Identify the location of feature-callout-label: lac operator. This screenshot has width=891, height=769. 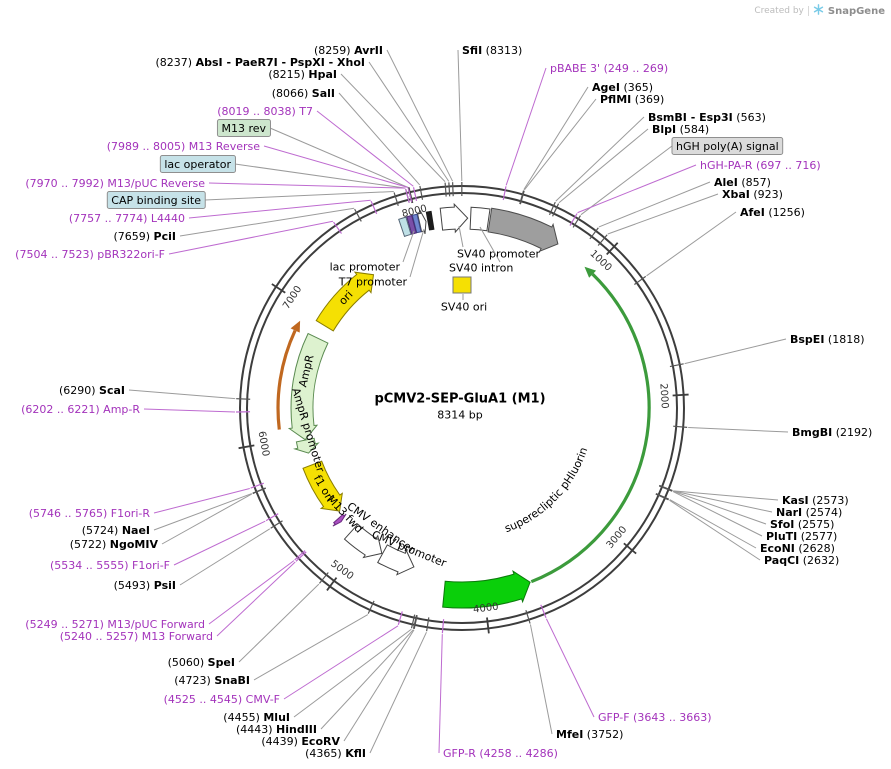
(197, 164).